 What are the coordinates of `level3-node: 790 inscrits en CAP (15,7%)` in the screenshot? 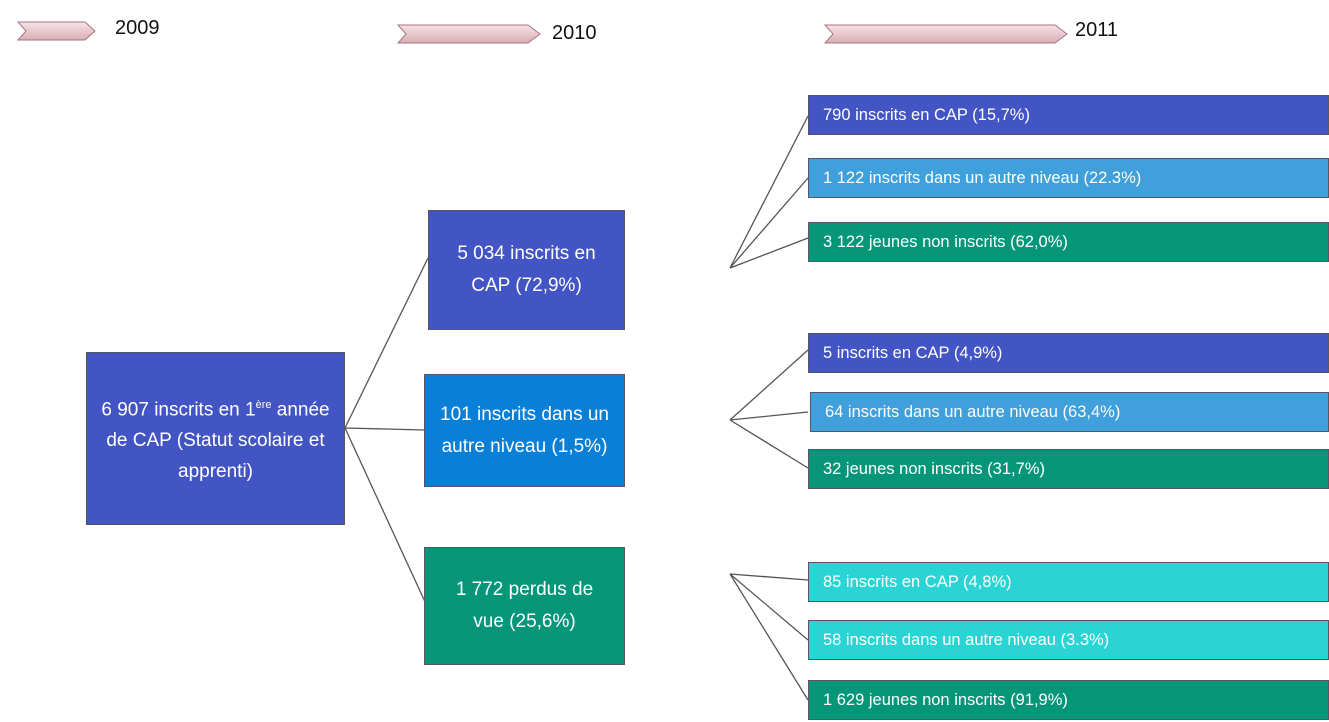 It's located at (1068, 115).